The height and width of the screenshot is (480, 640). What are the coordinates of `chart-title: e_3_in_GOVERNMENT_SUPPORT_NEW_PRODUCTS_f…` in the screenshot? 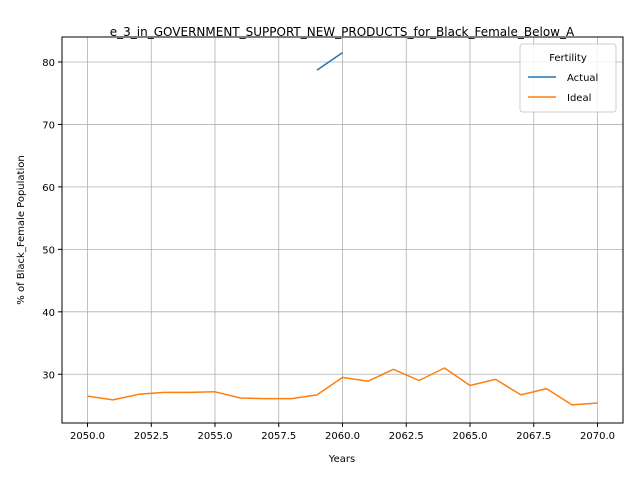 It's located at (342, 32).